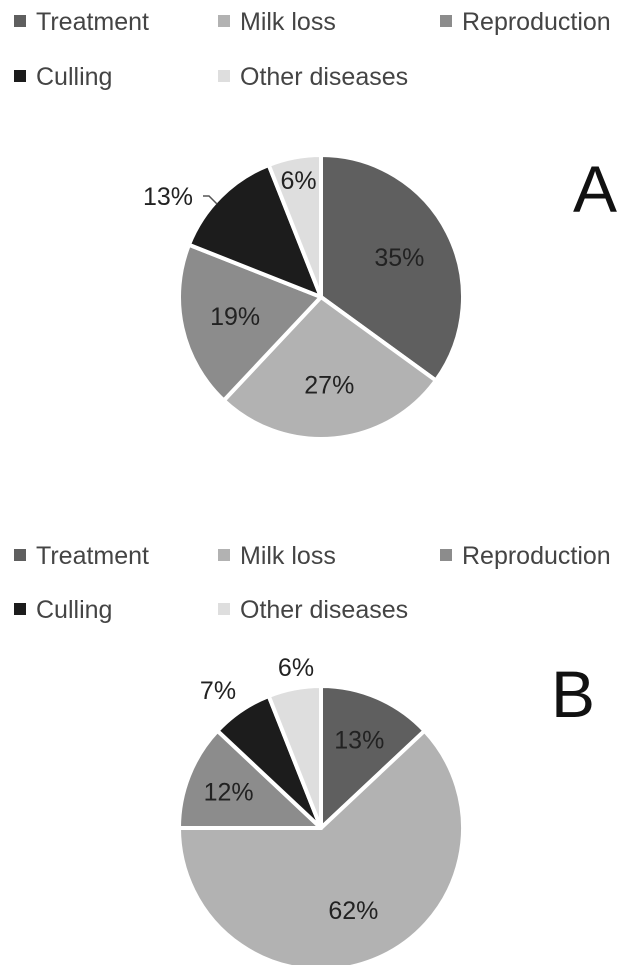  What do you see at coordinates (359, 740) in the screenshot?
I see `data-label-treatment: 13%` at bounding box center [359, 740].